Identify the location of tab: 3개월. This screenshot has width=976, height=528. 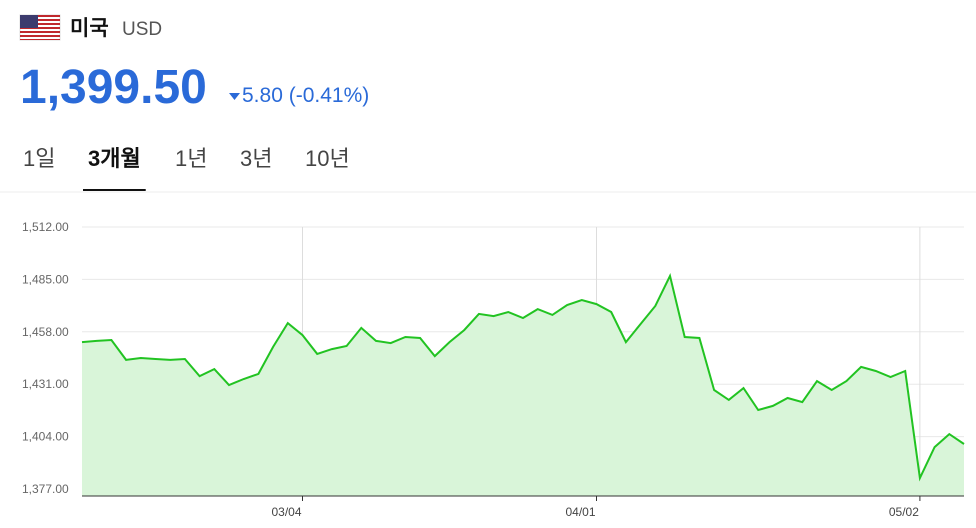
(114, 158).